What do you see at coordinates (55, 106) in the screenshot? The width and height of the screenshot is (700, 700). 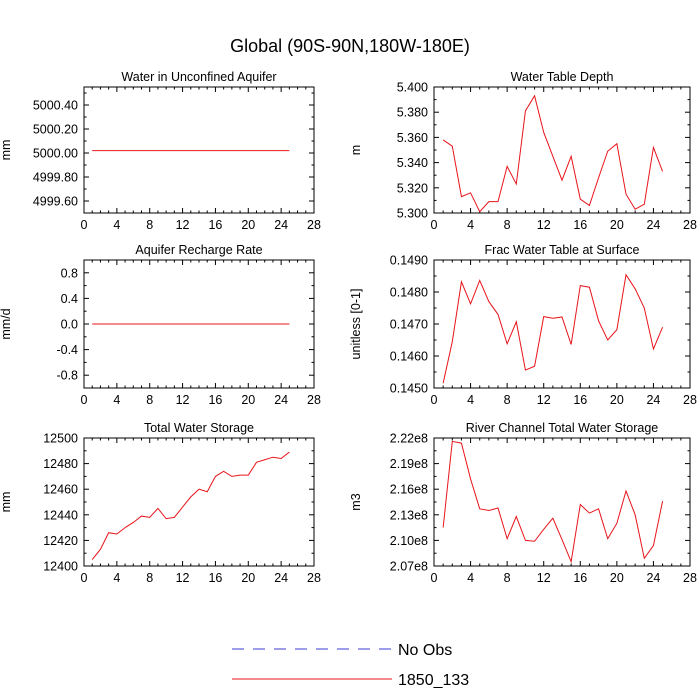 I see `y-tick-label: 5000.40` at bounding box center [55, 106].